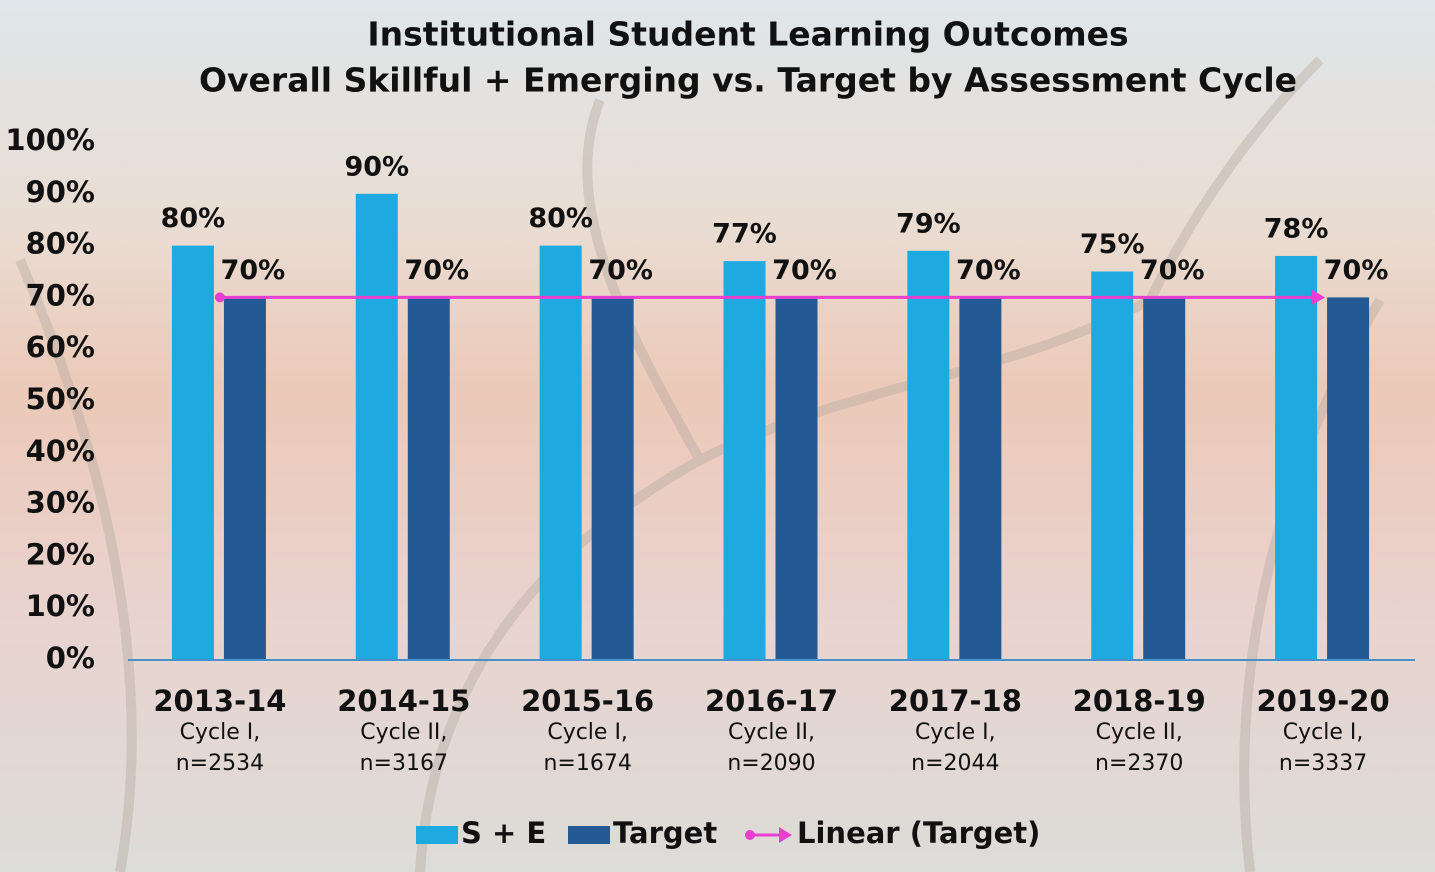 The height and width of the screenshot is (872, 1435). What do you see at coordinates (587, 763) in the screenshot?
I see `x-tick-sublabel: n=1674` at bounding box center [587, 763].